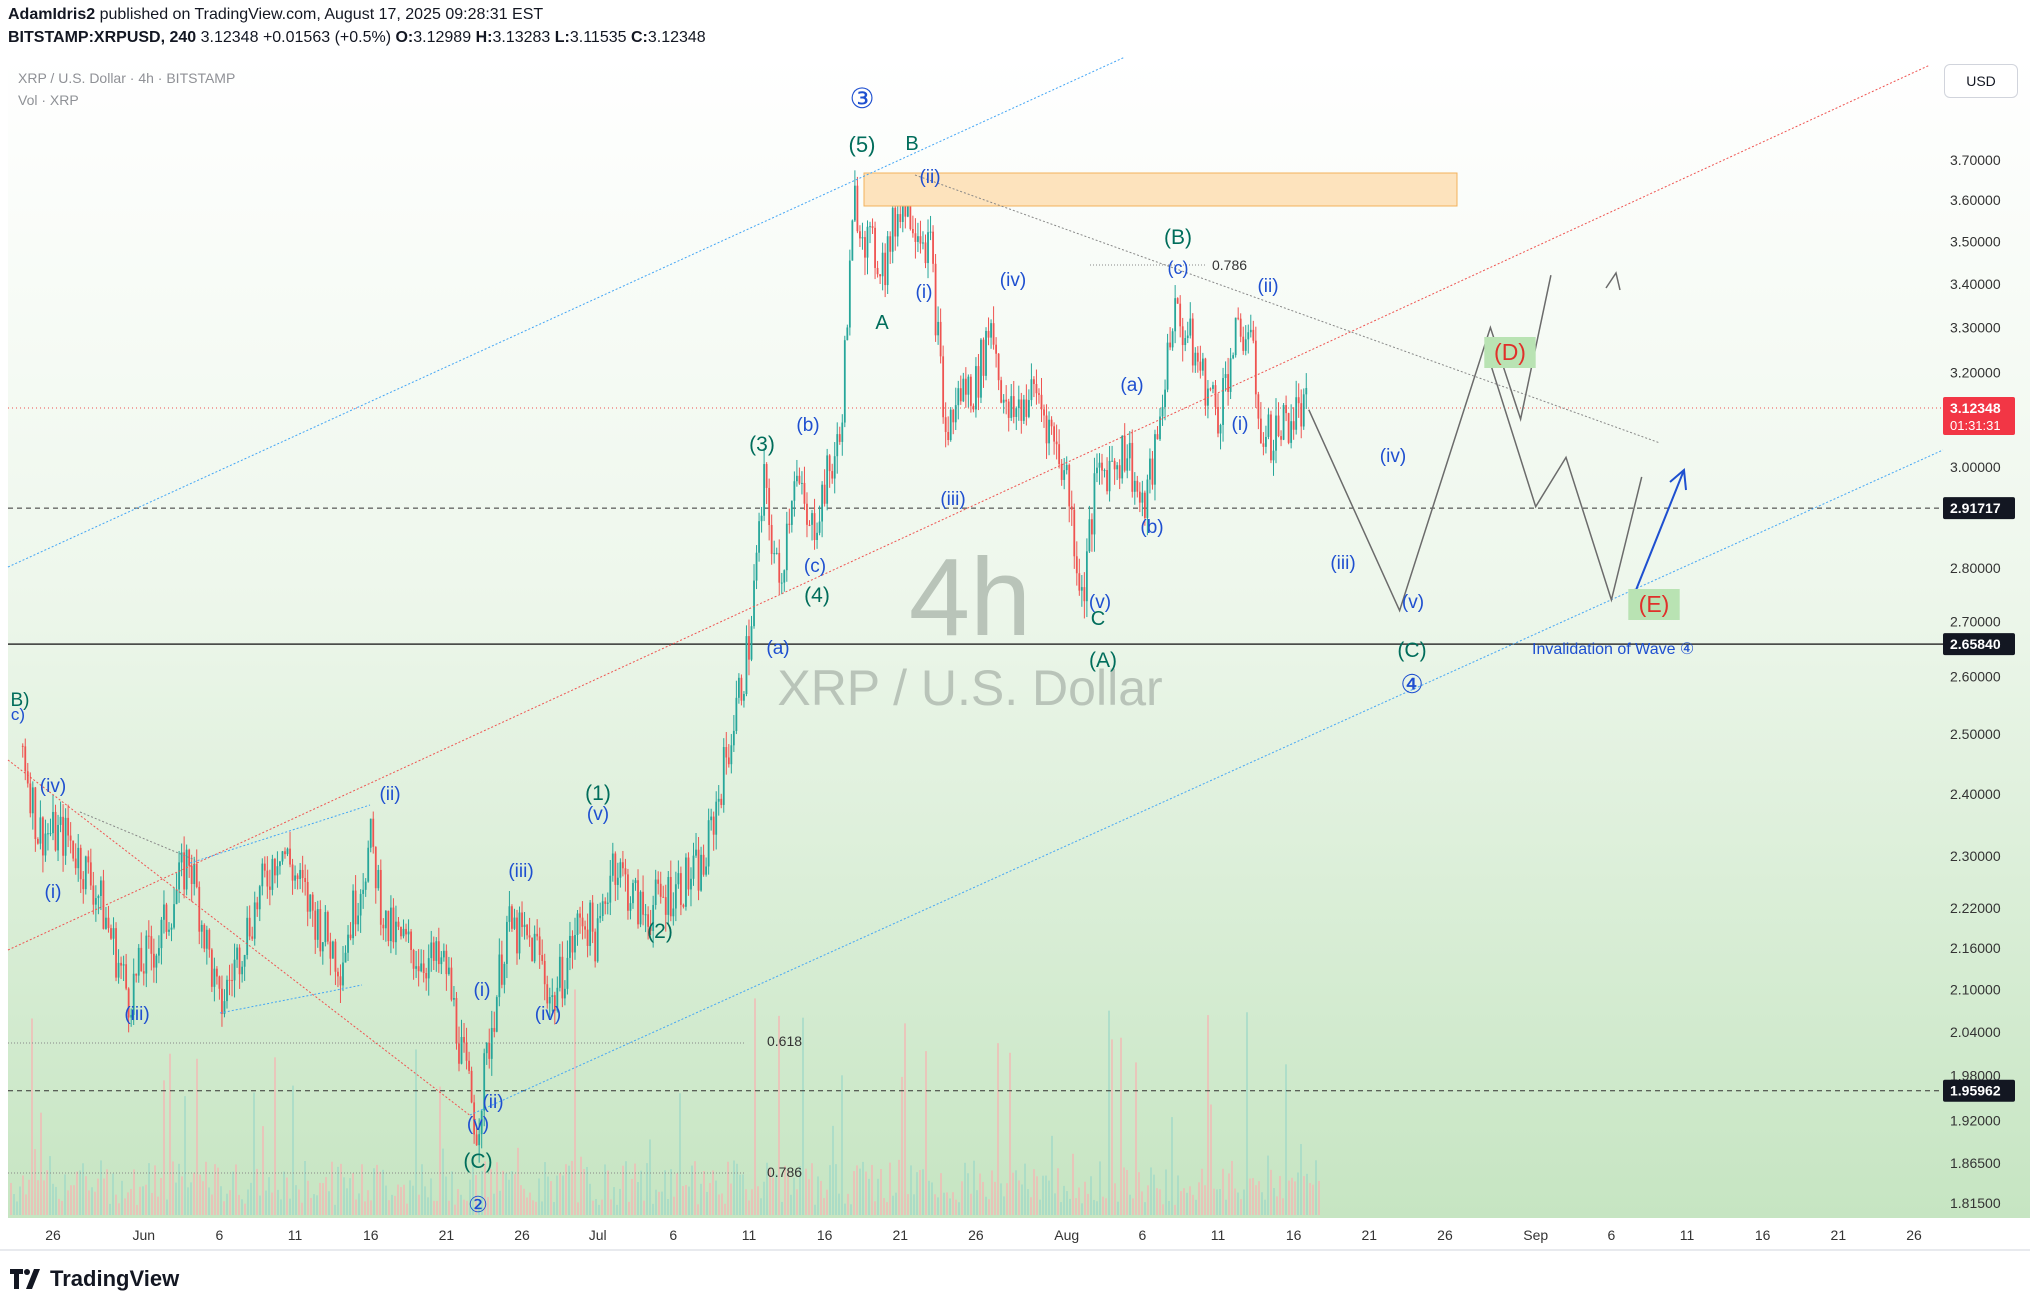 Image resolution: width=2030 pixels, height=1300 pixels. I want to click on author-name: AdamIdris2, so click(52, 14).